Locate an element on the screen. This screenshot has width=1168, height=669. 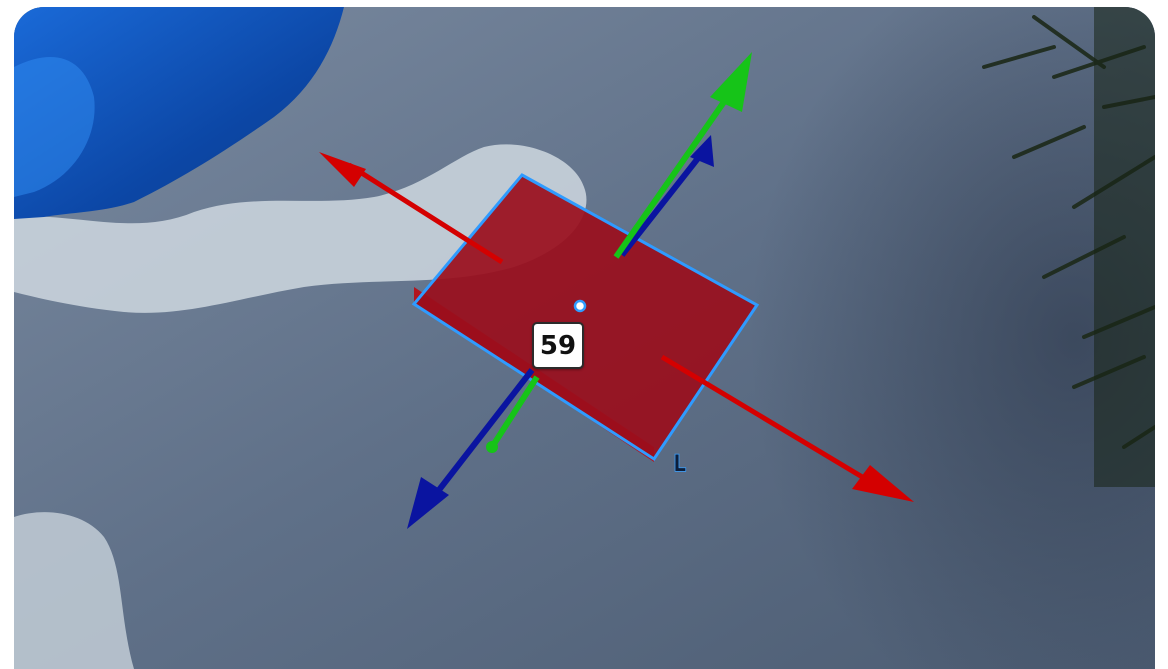
size-readout-label: 59 is located at coordinates (558, 345).